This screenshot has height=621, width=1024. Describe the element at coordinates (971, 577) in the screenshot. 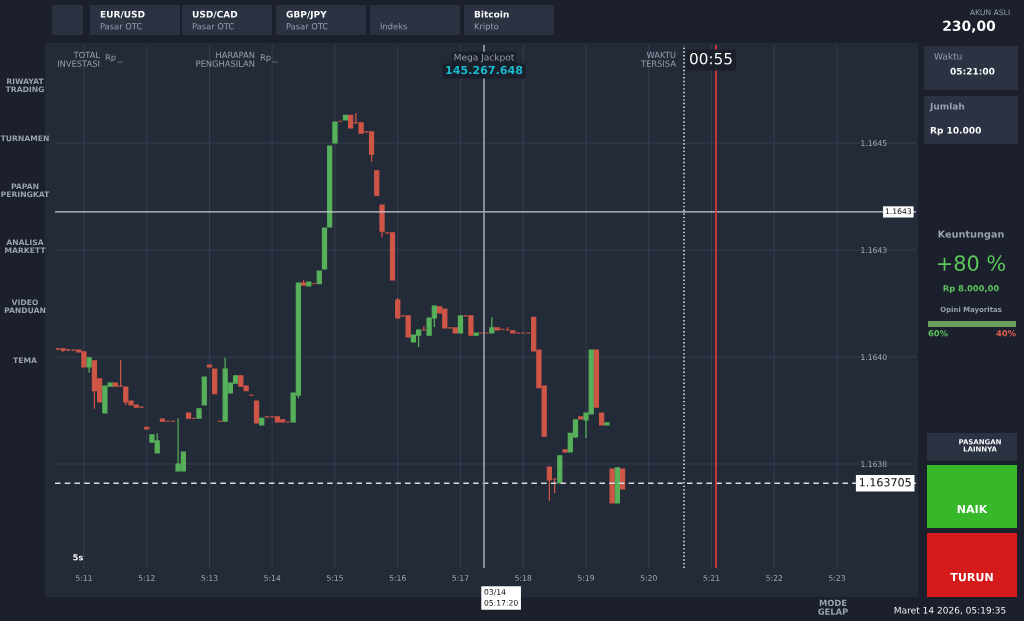

I see `text: TURUN` at that location.